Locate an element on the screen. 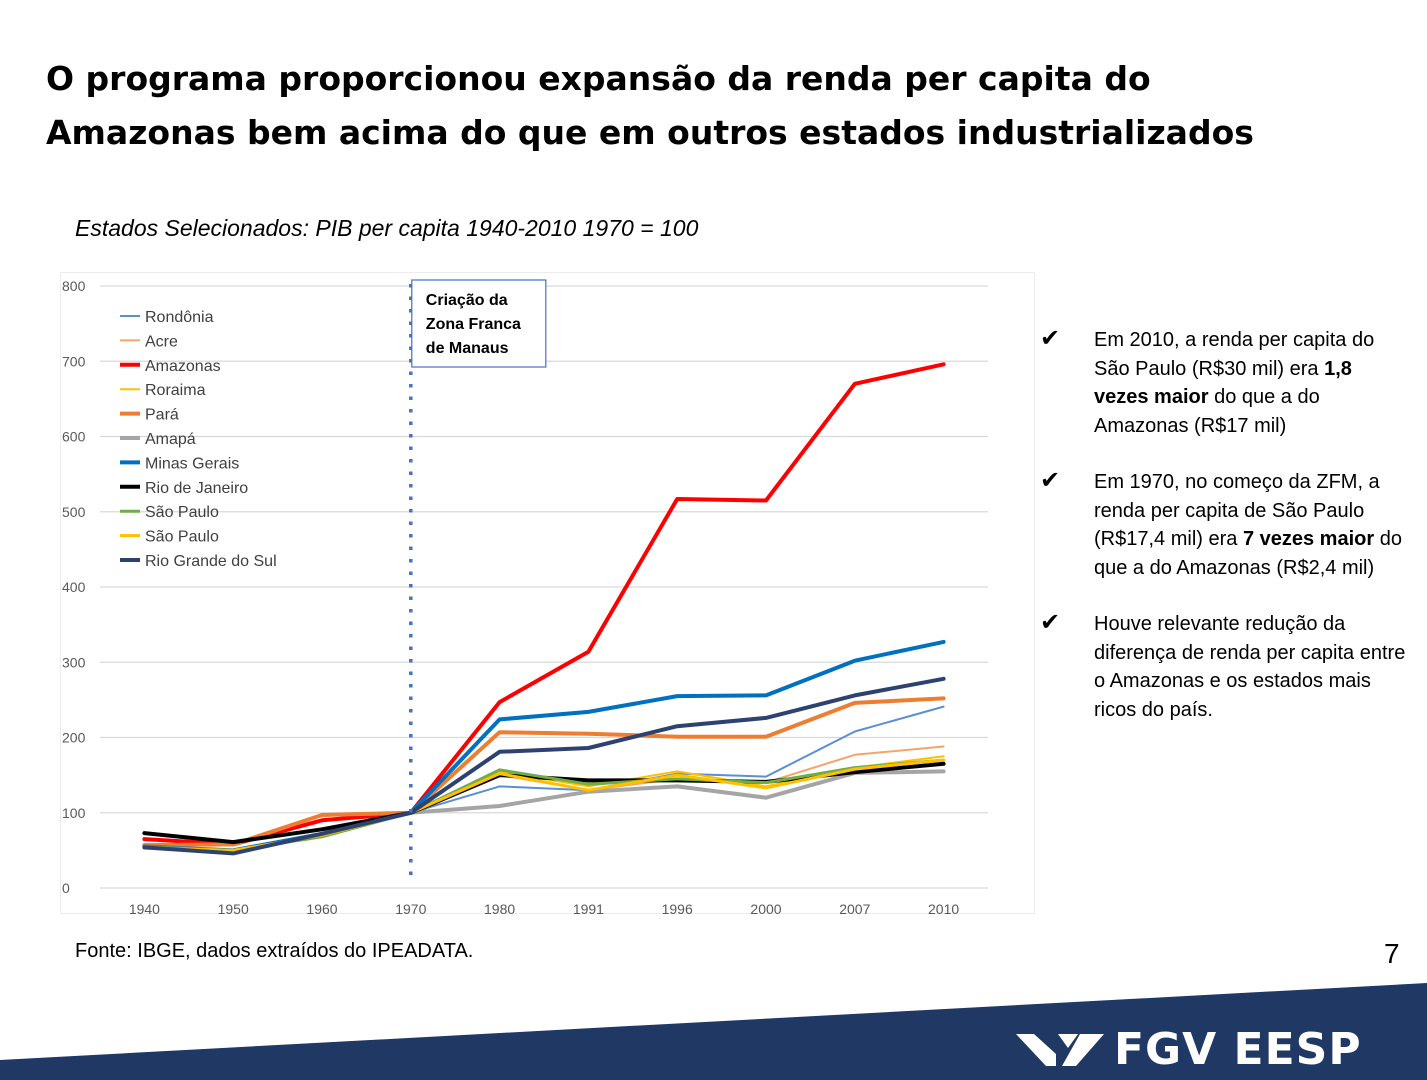 This screenshot has height=1080, width=1427. legend-label: Rio de Janeiro is located at coordinates (196, 488).